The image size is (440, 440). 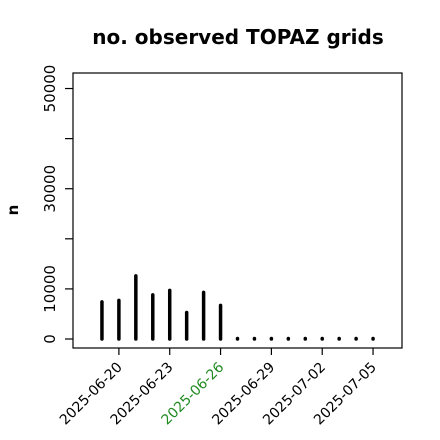 What do you see at coordinates (237, 307) in the screenshot?
I see `bars-group` at bounding box center [237, 307].